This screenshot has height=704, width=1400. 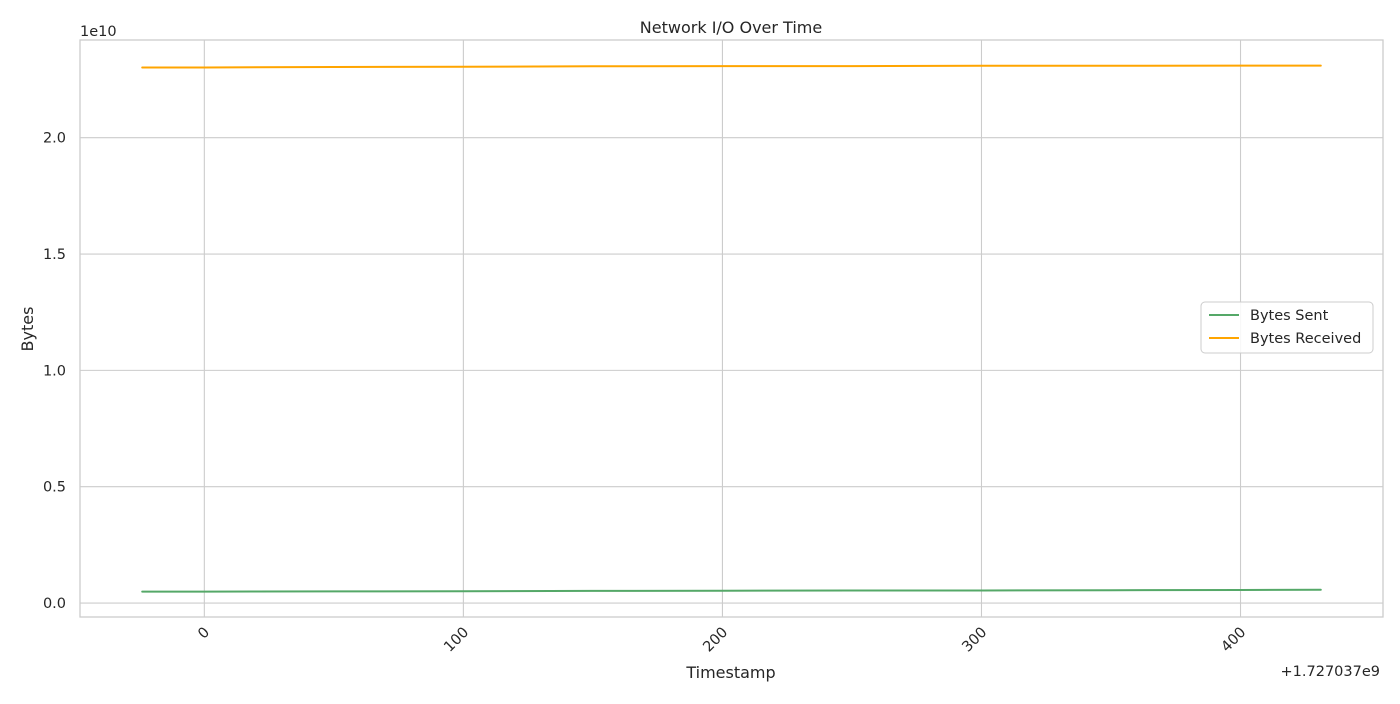 What do you see at coordinates (54, 371) in the screenshot?
I see `y-tick-label: 1.0` at bounding box center [54, 371].